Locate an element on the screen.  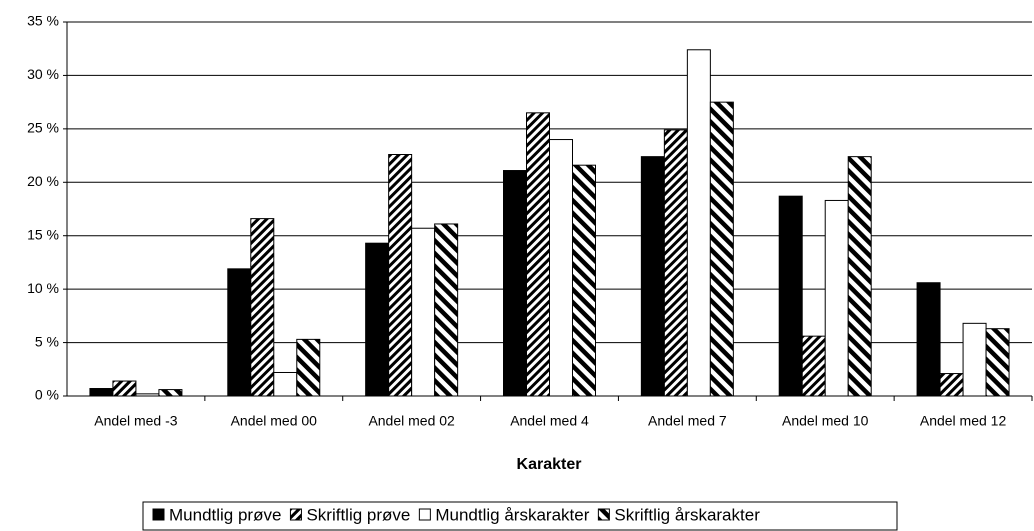
legend-box is located at coordinates (520, 516).